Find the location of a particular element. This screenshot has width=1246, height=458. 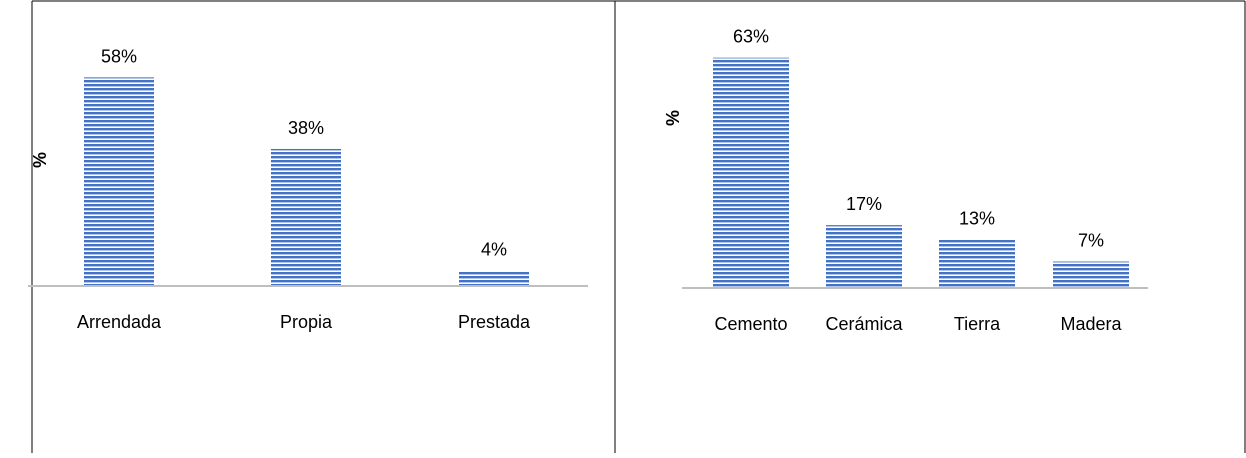

bar-tierra is located at coordinates (977, 263).